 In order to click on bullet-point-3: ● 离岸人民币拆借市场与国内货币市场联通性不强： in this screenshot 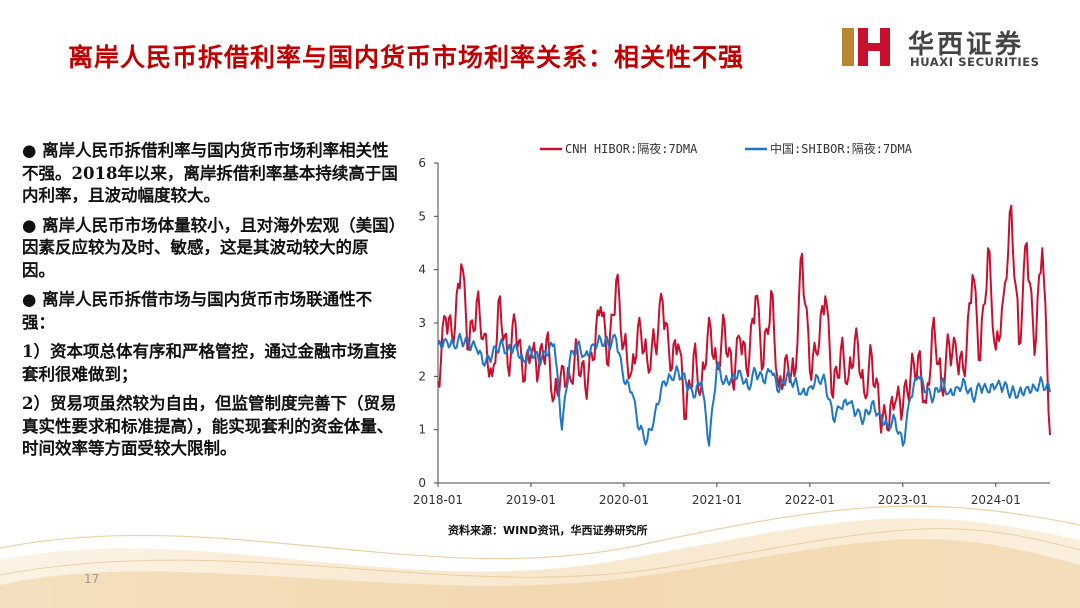, I will do `click(197, 311)`.